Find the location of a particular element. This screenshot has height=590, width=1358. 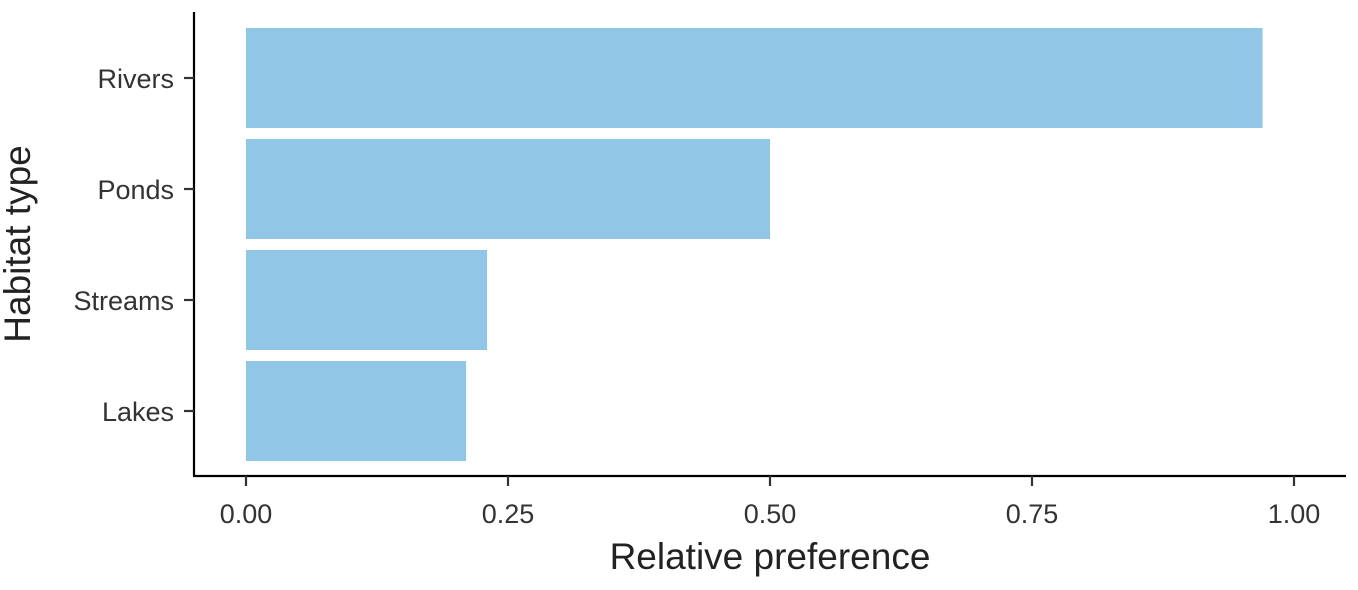

x-tick-label-4: 1.00 is located at coordinates (1294, 514).